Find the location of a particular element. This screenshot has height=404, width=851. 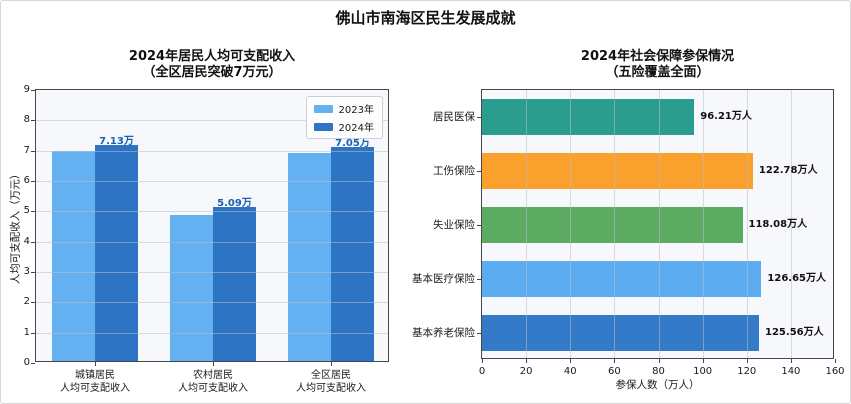

x-tick-label: 0 is located at coordinates (482, 371).